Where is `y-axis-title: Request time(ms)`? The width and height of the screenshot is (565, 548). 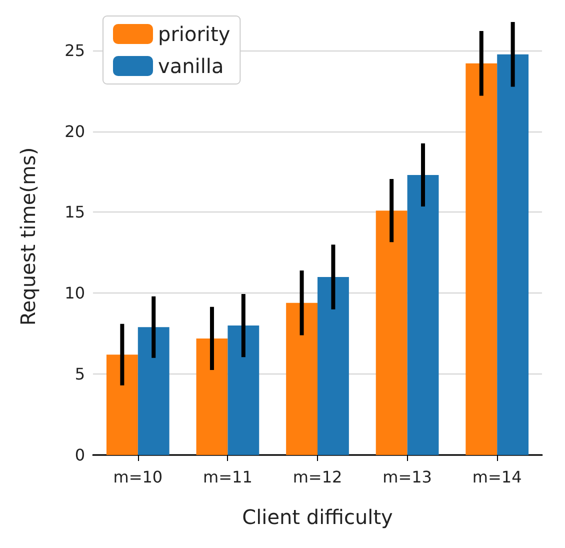
y-axis-title: Request time(ms) is located at coordinates (28, 236).